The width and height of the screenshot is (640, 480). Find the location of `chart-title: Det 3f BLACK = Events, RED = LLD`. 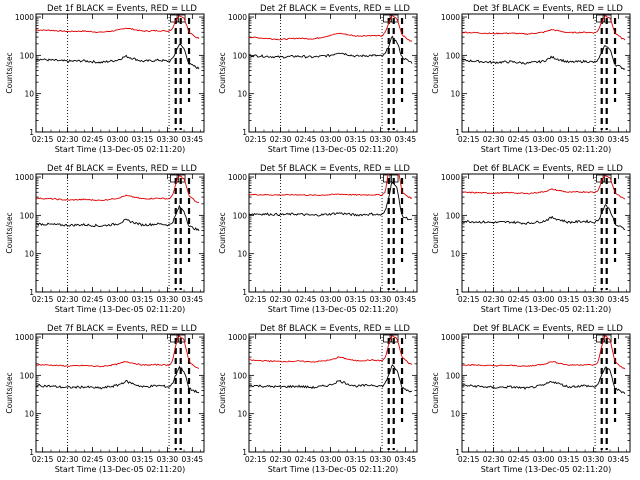

chart-title: Det 3f BLACK = Events, RED = LLD is located at coordinates (548, 9).